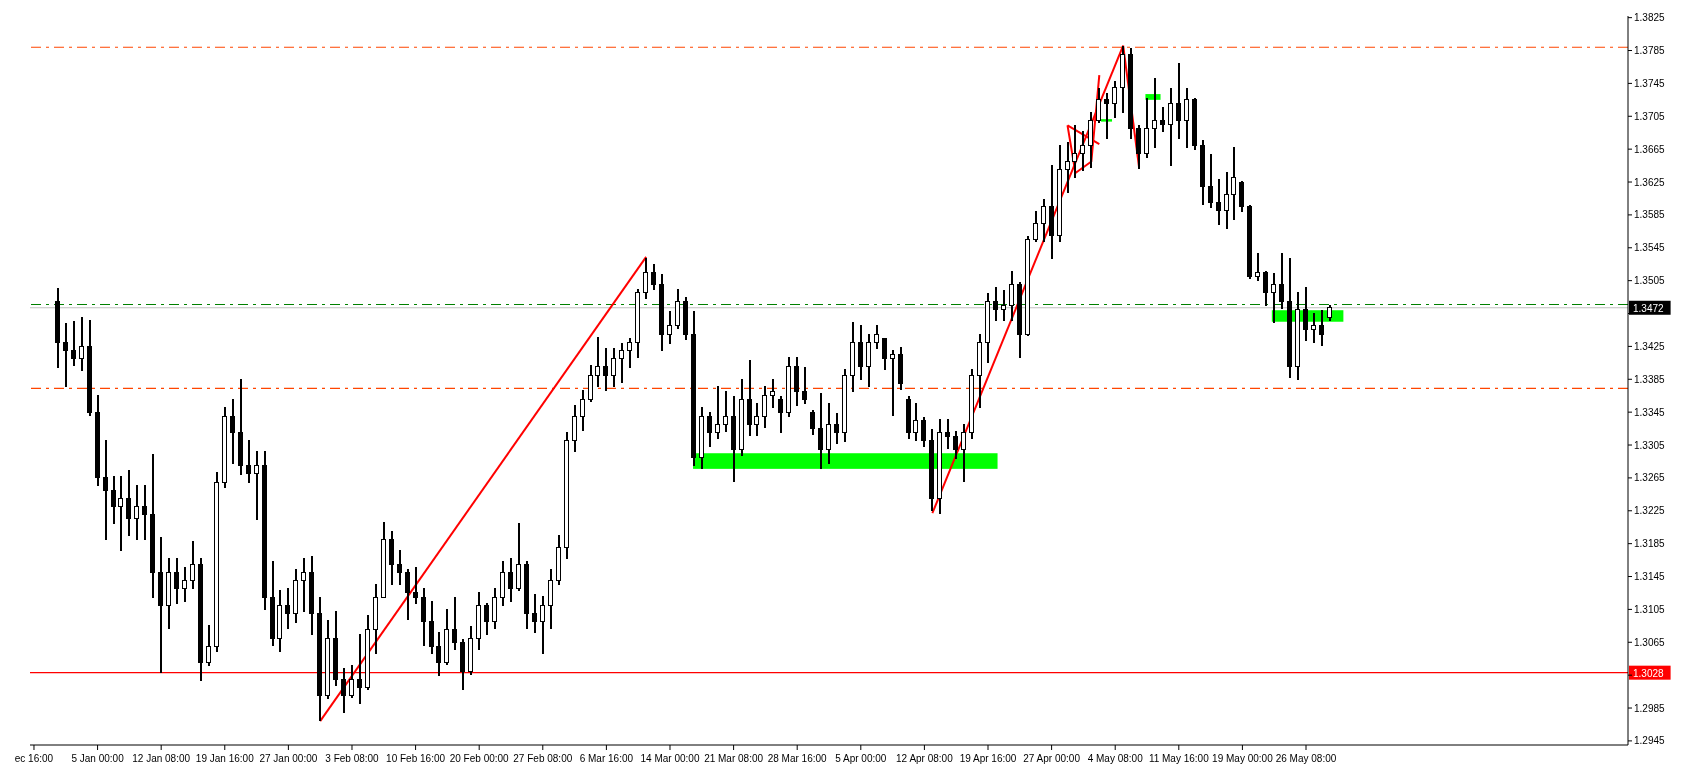 The image size is (1698, 777). Describe the element at coordinates (861, 758) in the screenshot. I see `x-tick-label: 5 Apr 00:00` at that location.